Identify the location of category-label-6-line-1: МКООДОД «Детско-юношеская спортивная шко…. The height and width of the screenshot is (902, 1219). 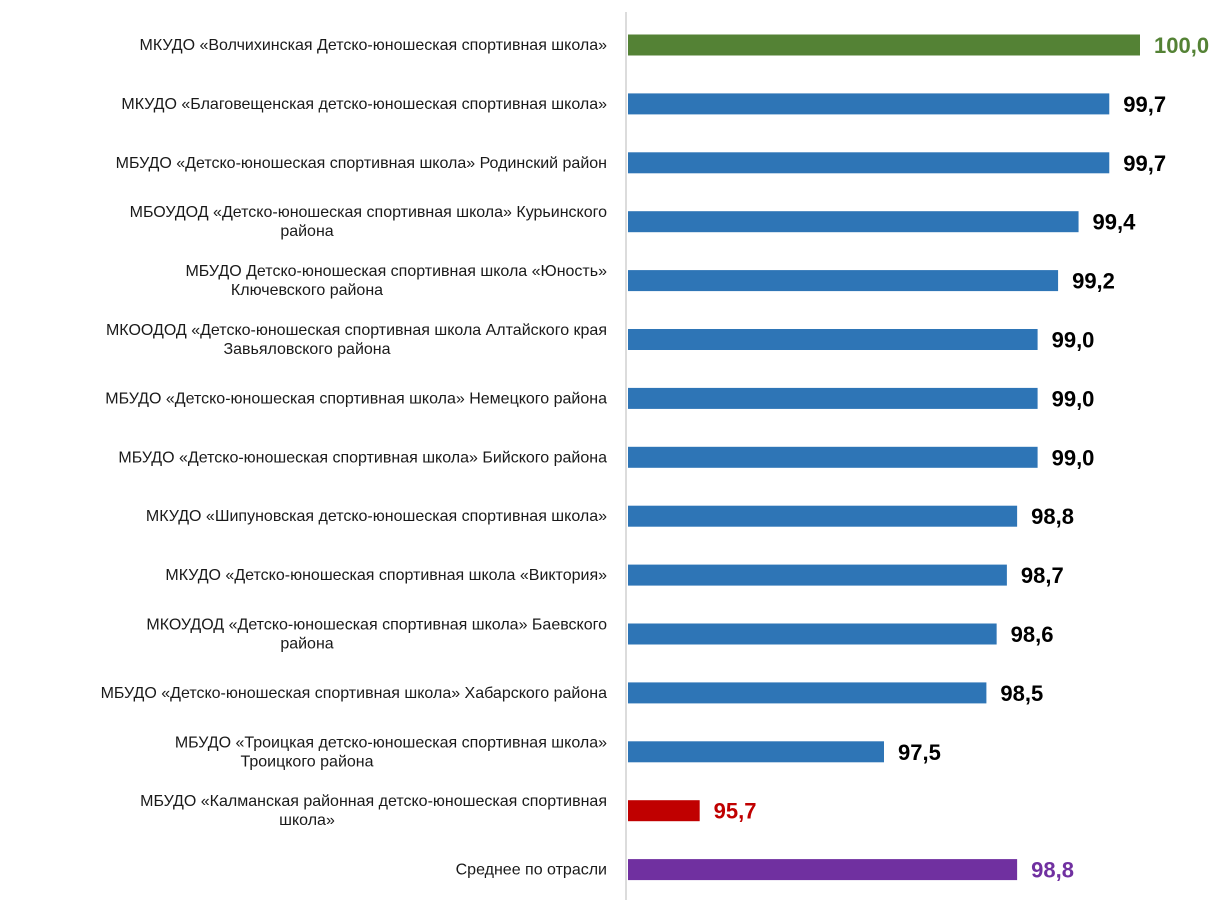
(356, 330).